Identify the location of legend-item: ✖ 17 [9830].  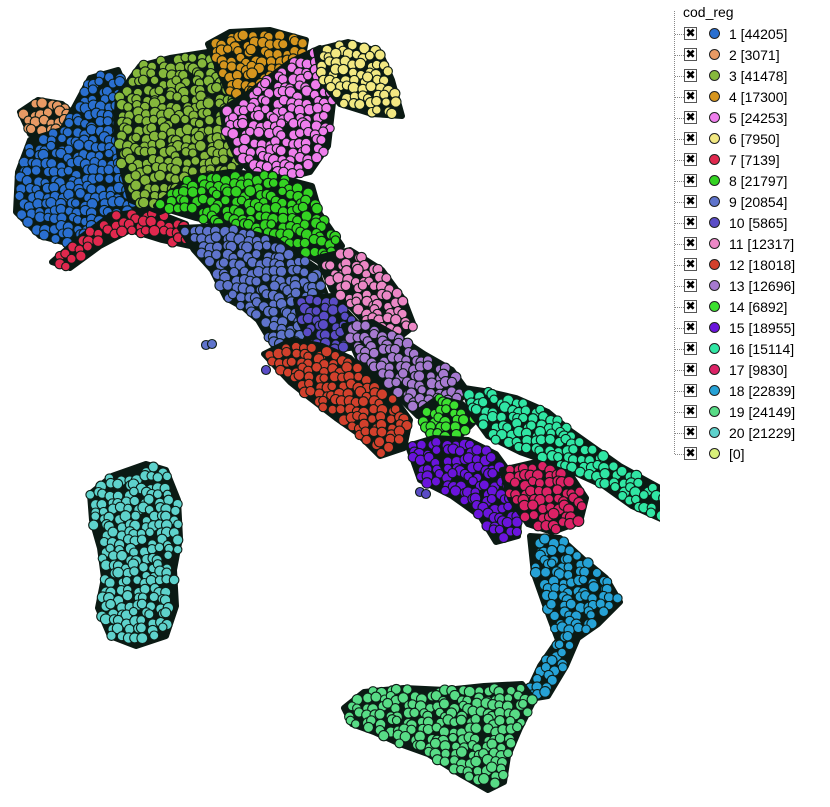
(749, 370).